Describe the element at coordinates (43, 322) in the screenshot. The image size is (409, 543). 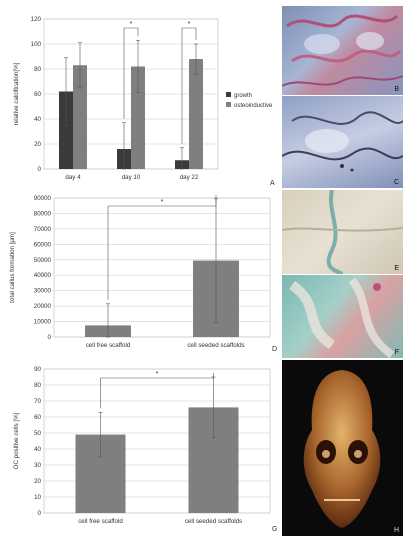
I see `y-tick-label: 10000` at that location.